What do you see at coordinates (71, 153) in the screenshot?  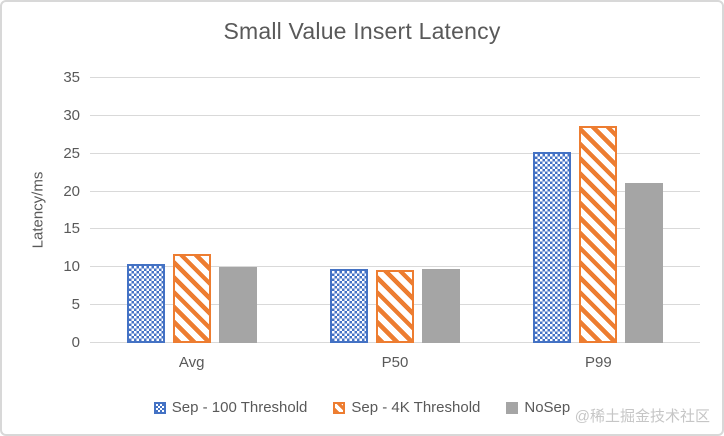 I see `ytick-25: 25` at bounding box center [71, 153].